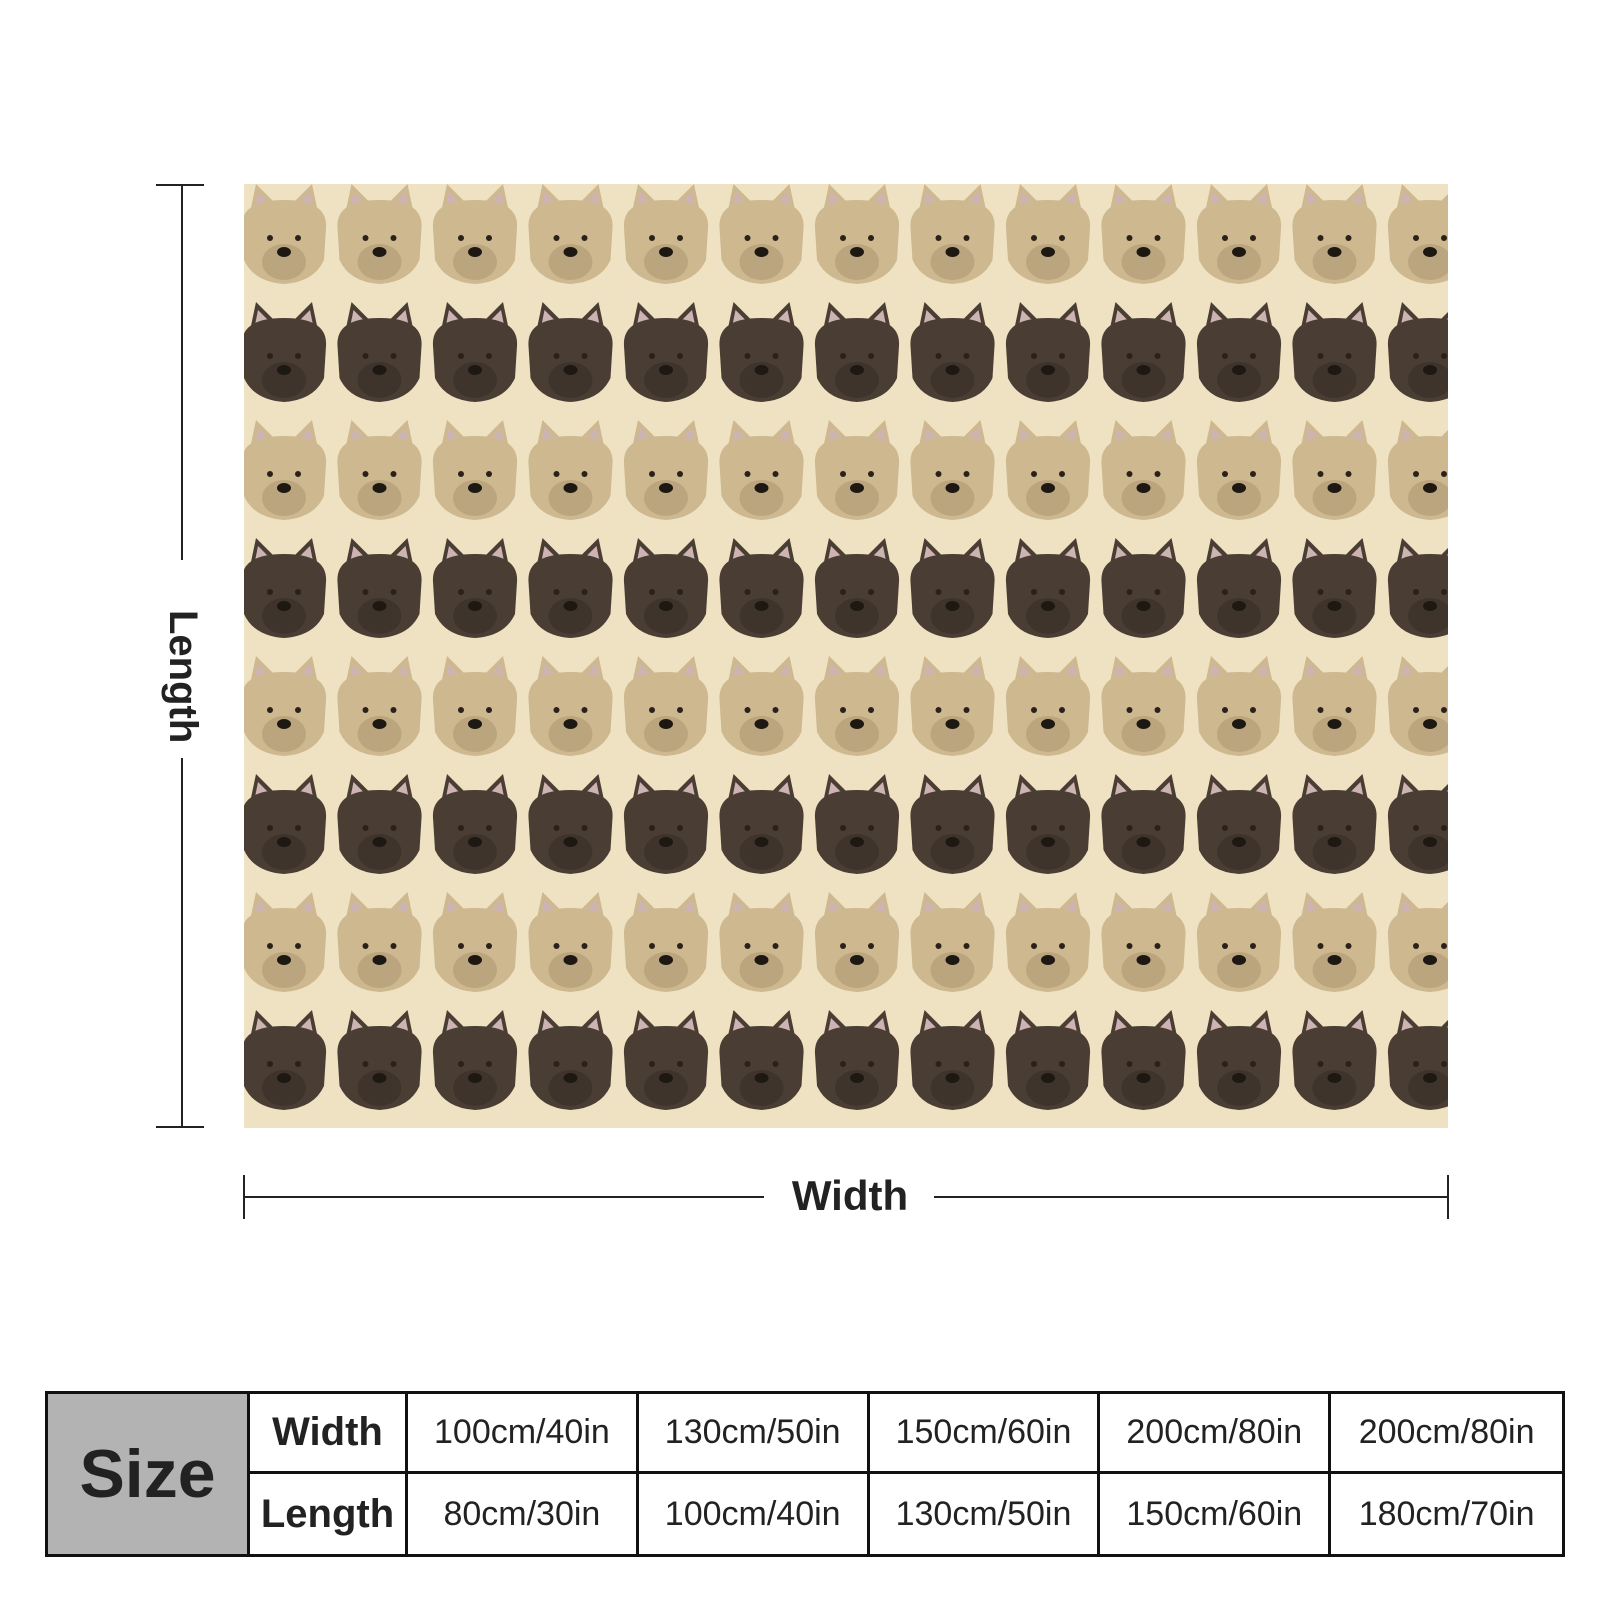  Describe the element at coordinates (1191, 1197) in the screenshot. I see `width-dimension-line-right` at that location.